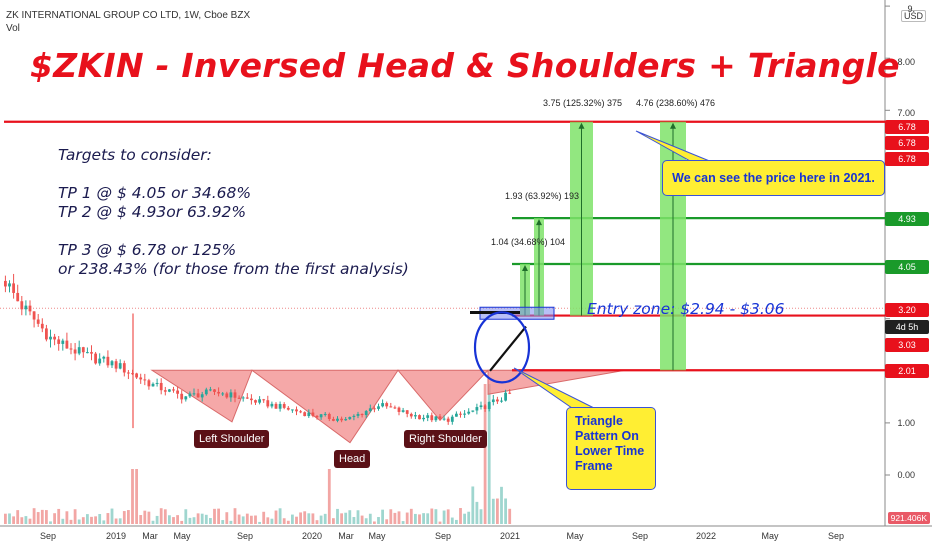 This screenshot has width=932, height=550. I want to click on head-label: Head, so click(352, 459).